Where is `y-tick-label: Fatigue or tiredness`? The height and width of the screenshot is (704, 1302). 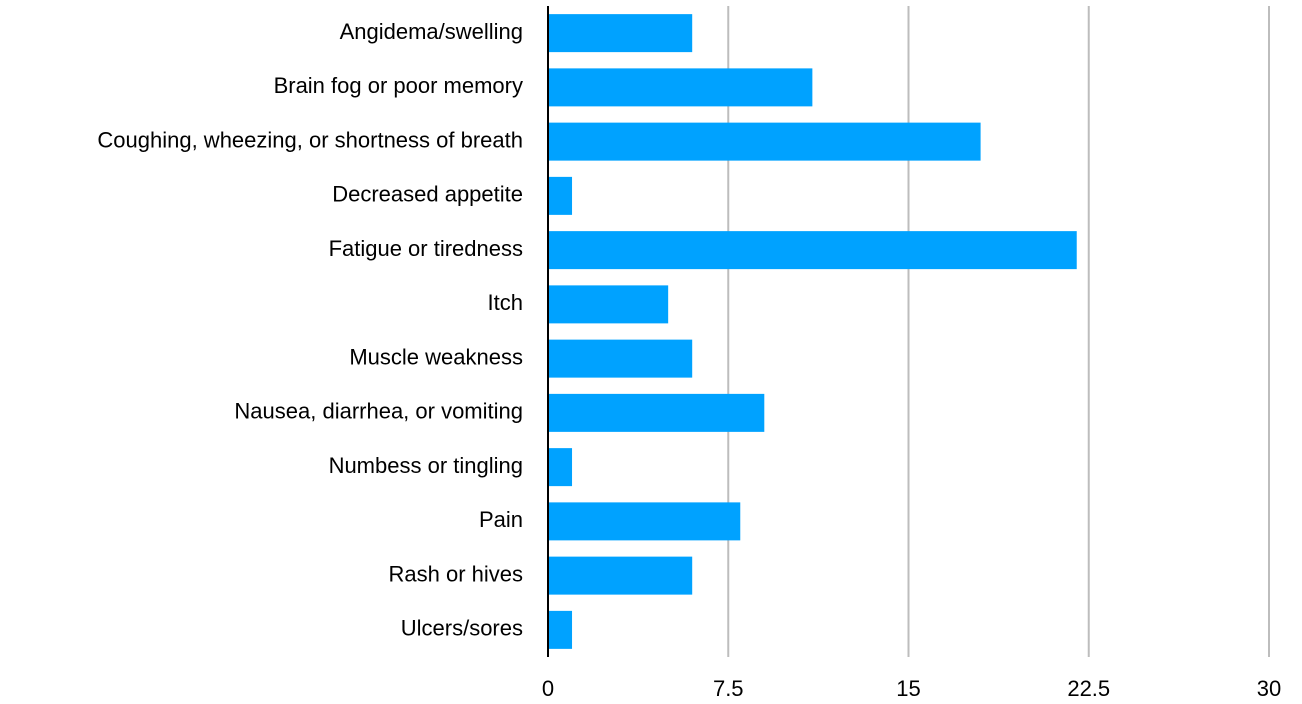 y-tick-label: Fatigue or tiredness is located at coordinates (426, 248).